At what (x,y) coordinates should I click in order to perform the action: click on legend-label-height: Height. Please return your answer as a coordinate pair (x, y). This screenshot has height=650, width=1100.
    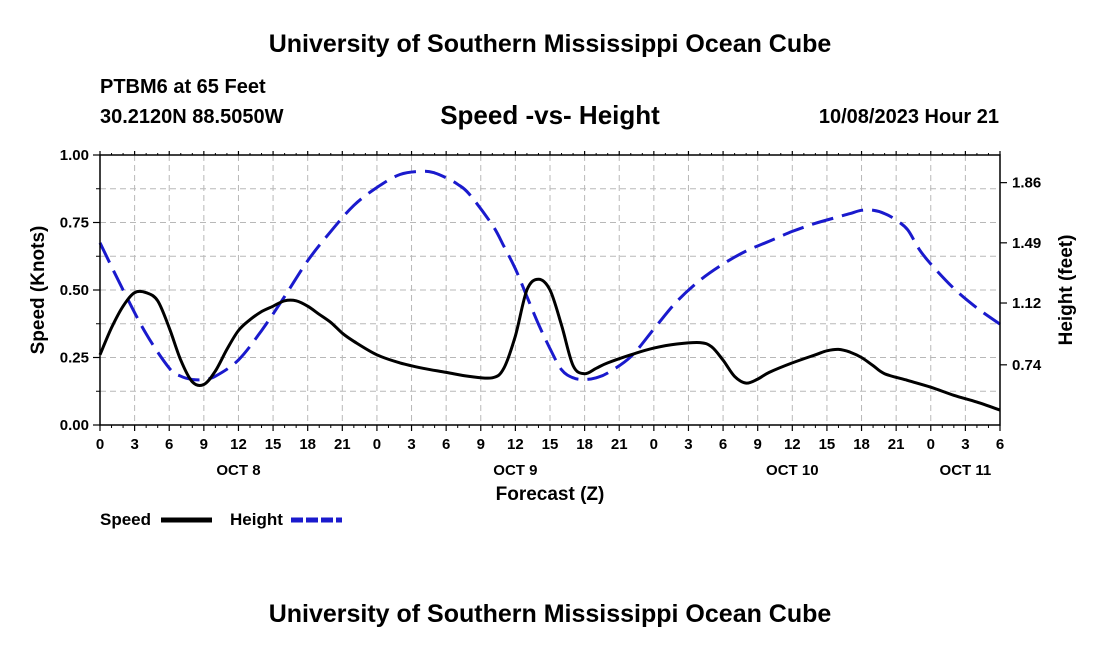
    Looking at the image, I should click on (256, 519).